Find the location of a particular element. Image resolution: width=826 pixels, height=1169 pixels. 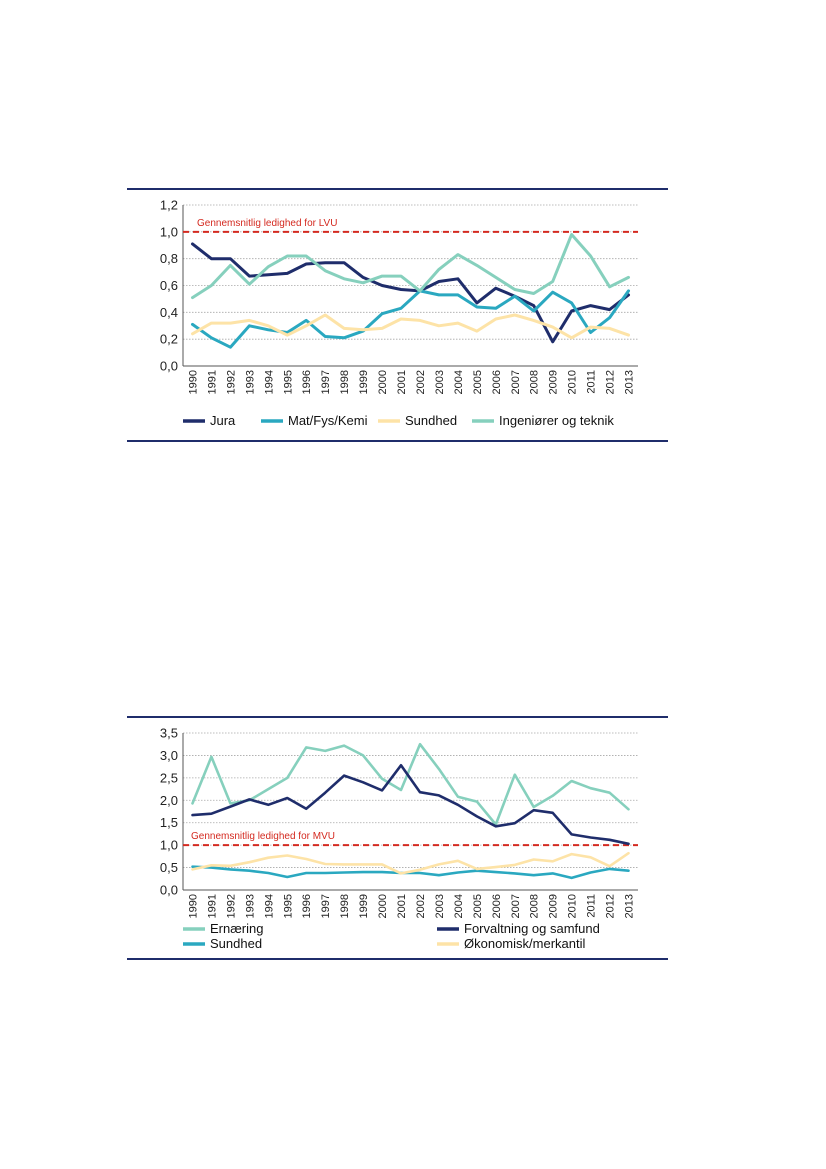

reference-line-label: Gennemsnitlig ledighed for LVU is located at coordinates (267, 223).